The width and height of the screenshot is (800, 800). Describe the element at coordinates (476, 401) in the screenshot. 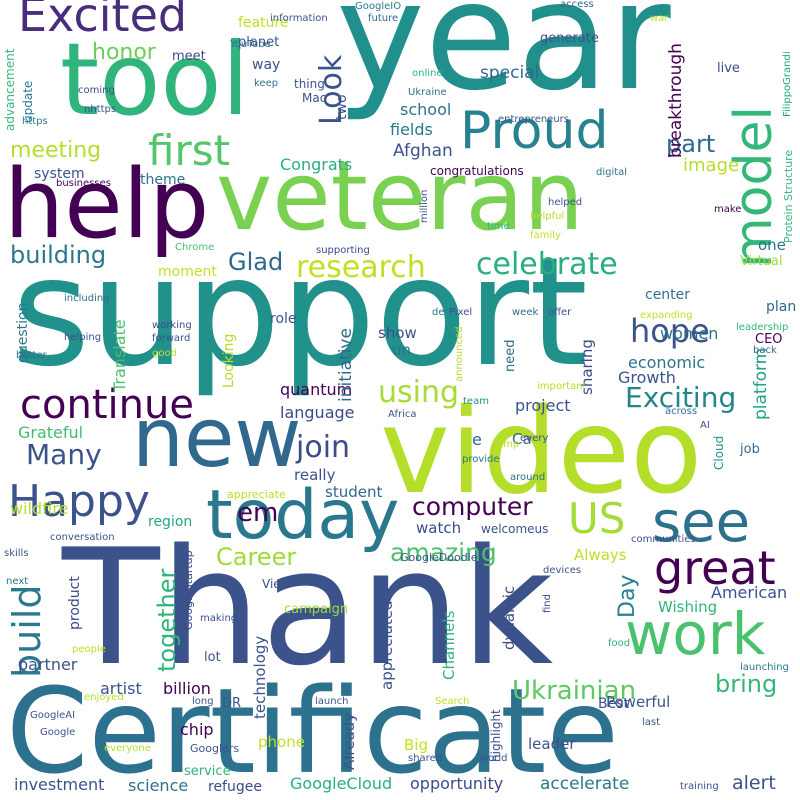

I see `word: team` at that location.